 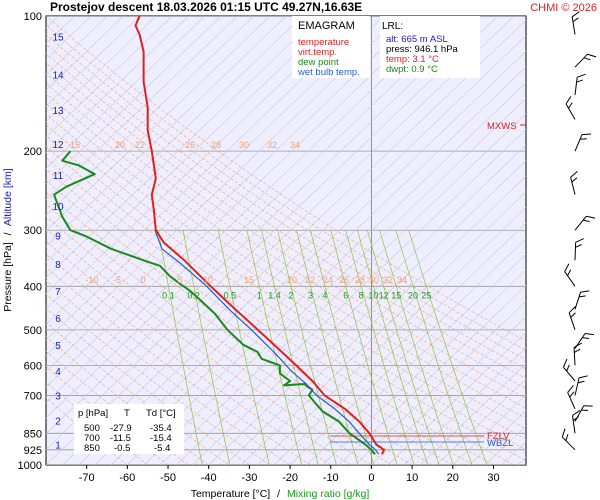 What do you see at coordinates (140, 145) in the screenshot?
I see `adiabat-label: 22` at bounding box center [140, 145].